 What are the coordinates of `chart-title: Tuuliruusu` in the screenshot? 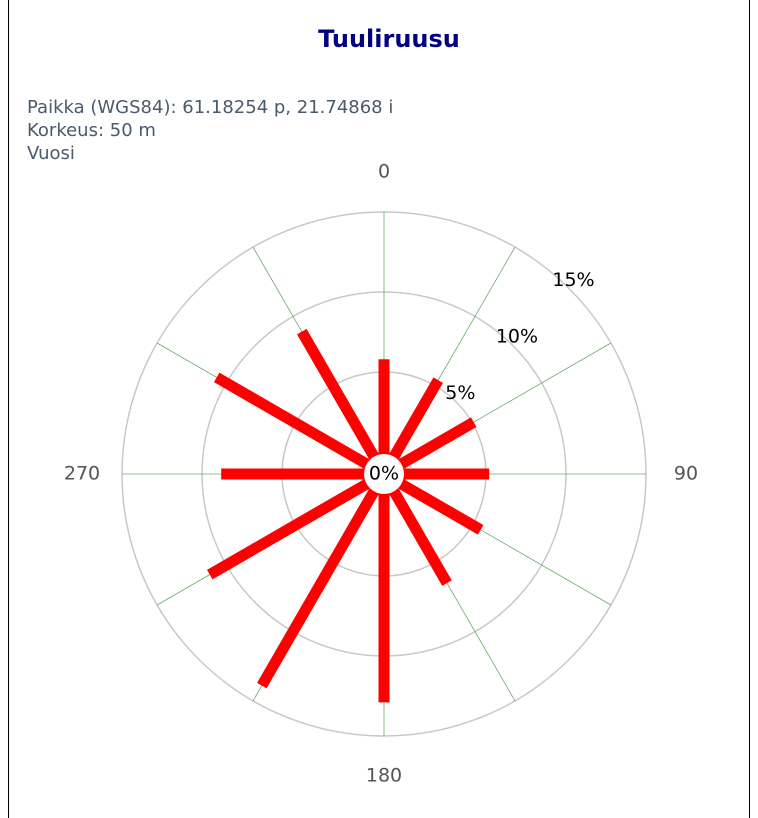 It's located at (389, 39).